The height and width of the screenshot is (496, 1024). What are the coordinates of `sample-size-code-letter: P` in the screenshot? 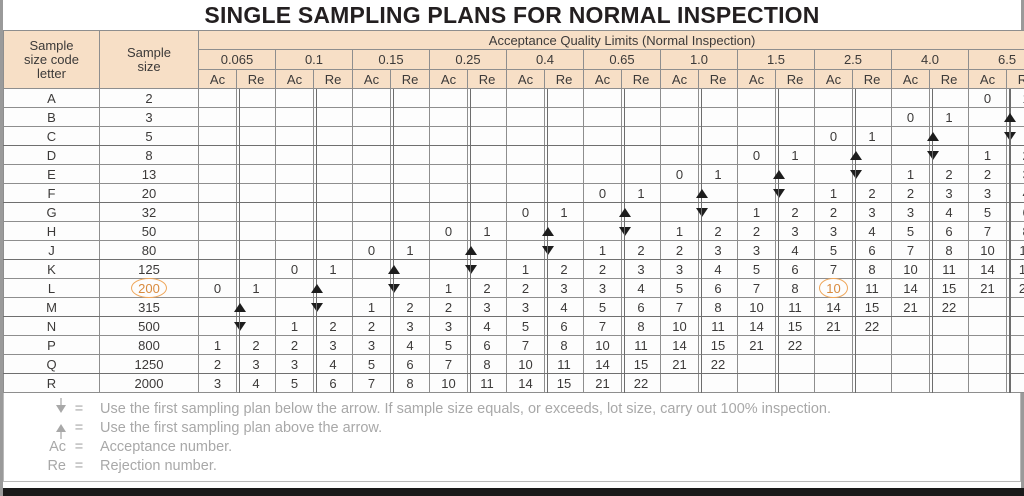 It's located at (51, 345).